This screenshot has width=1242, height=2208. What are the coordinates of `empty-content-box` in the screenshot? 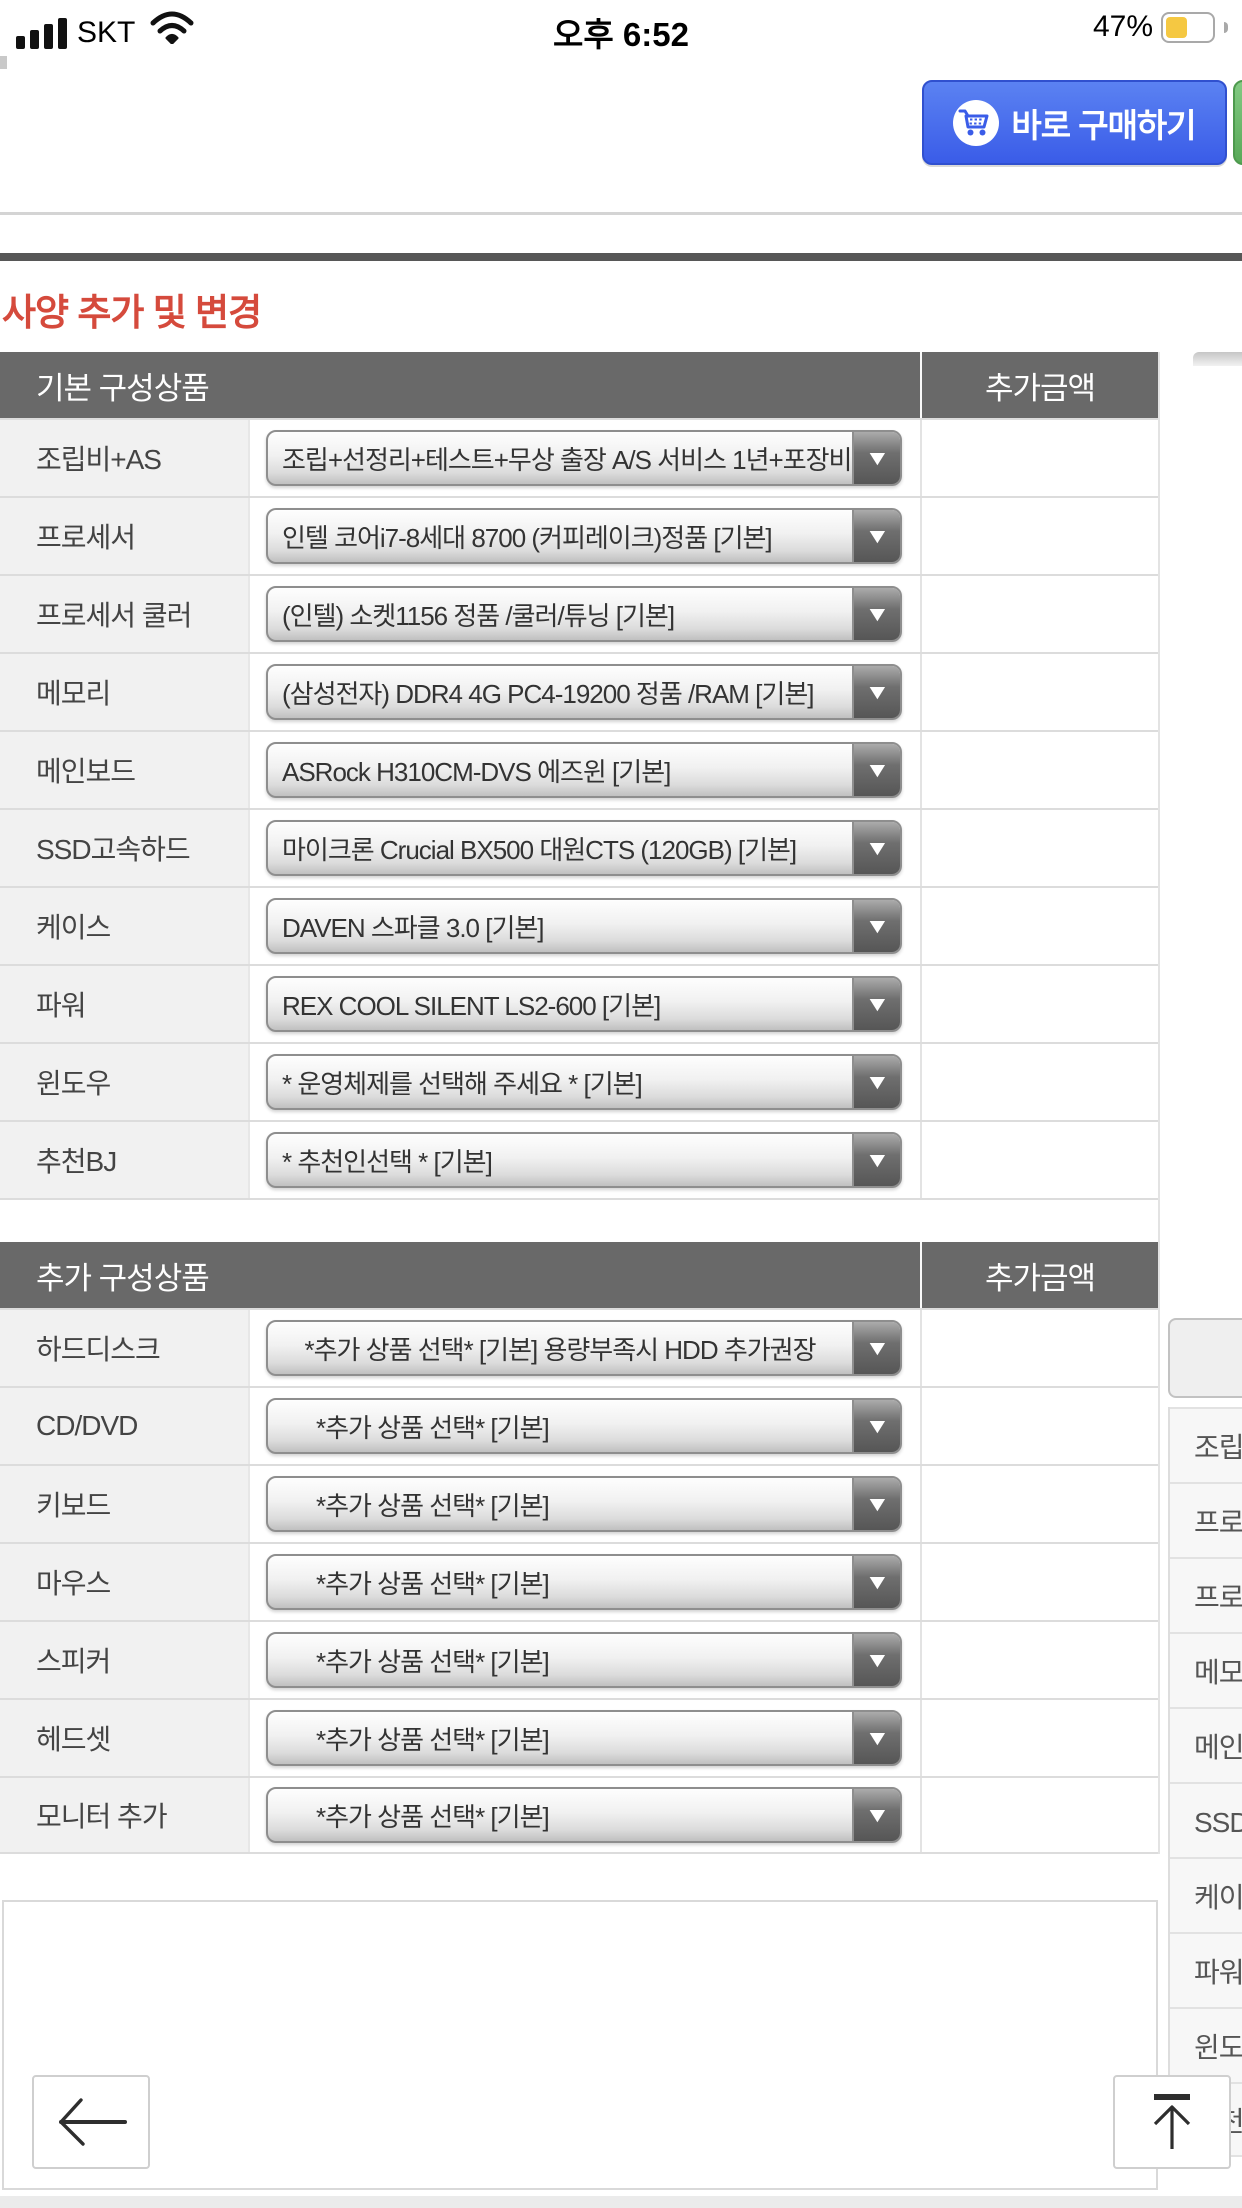 It's located at (580, 2045).